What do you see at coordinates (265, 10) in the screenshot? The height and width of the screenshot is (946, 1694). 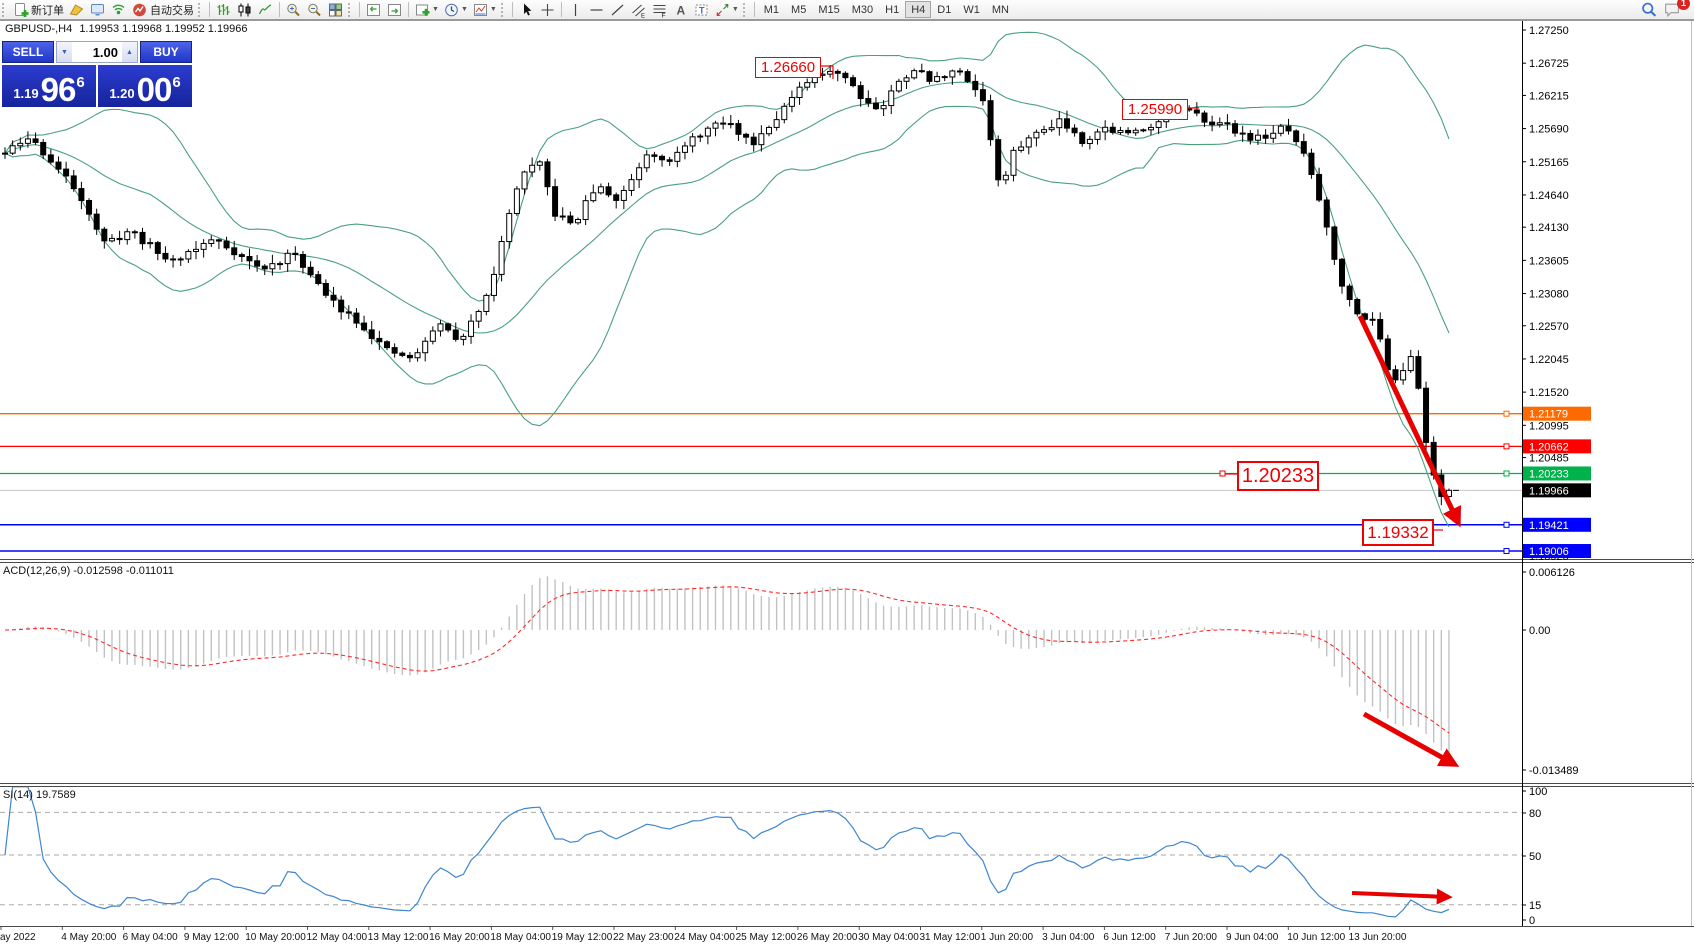 I see `line-chart-mode-button` at bounding box center [265, 10].